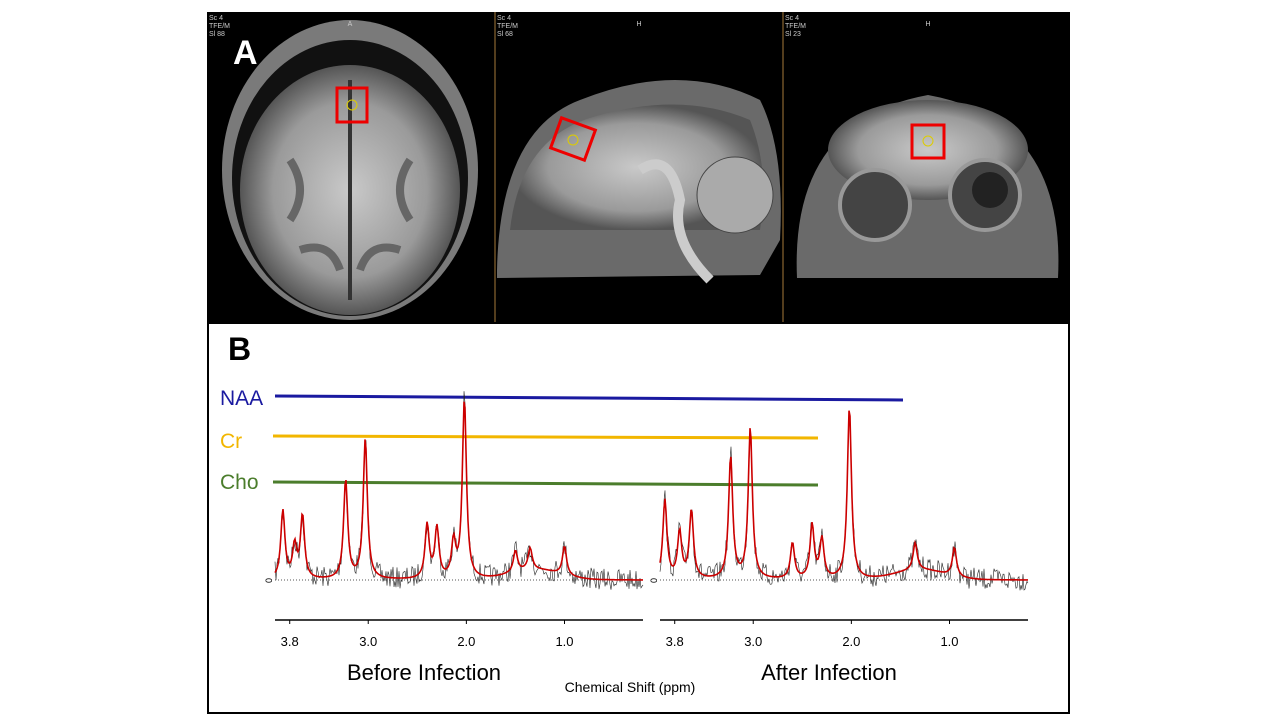 Image resolution: width=1280 pixels, height=720 pixels. I want to click on panel-b-label: B, so click(239, 349).